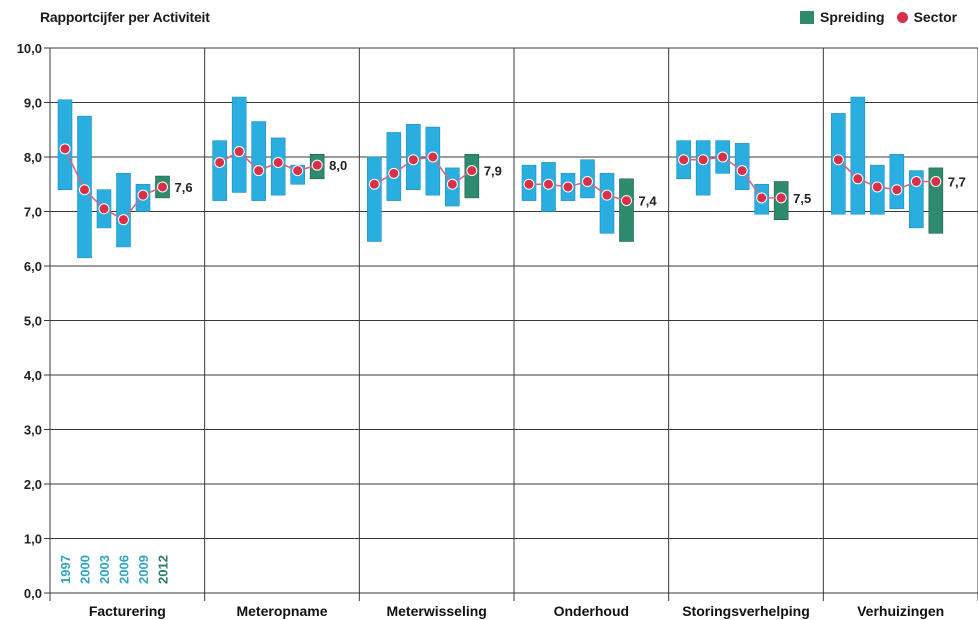 This screenshot has height=620, width=978. What do you see at coordinates (33, 484) in the screenshot?
I see `y-tick-label: 2,0` at bounding box center [33, 484].